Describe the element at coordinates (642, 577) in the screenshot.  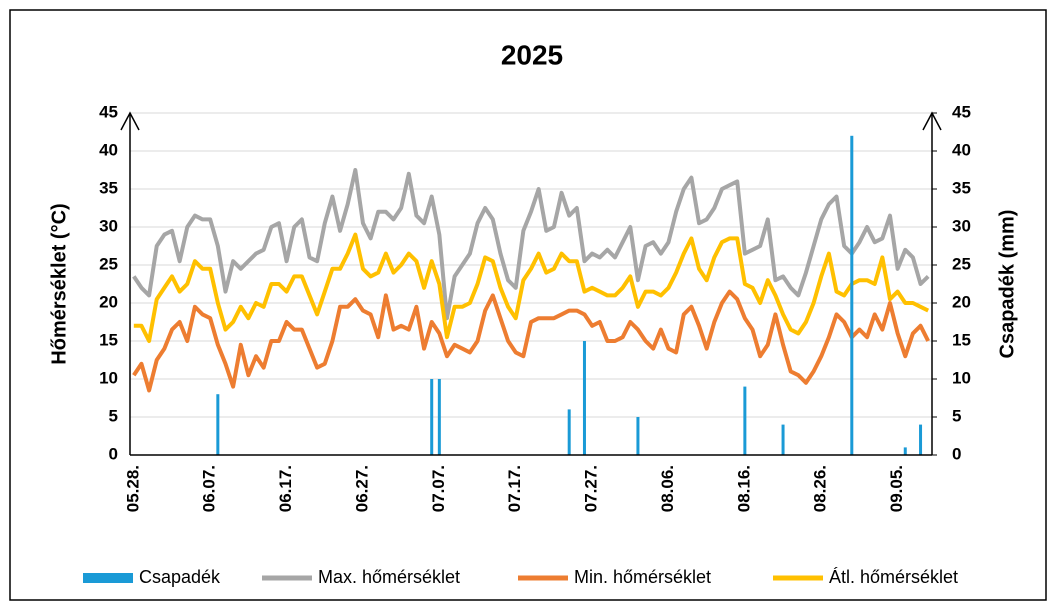
I see `legend-label: Min. hőmérséklet` at that location.